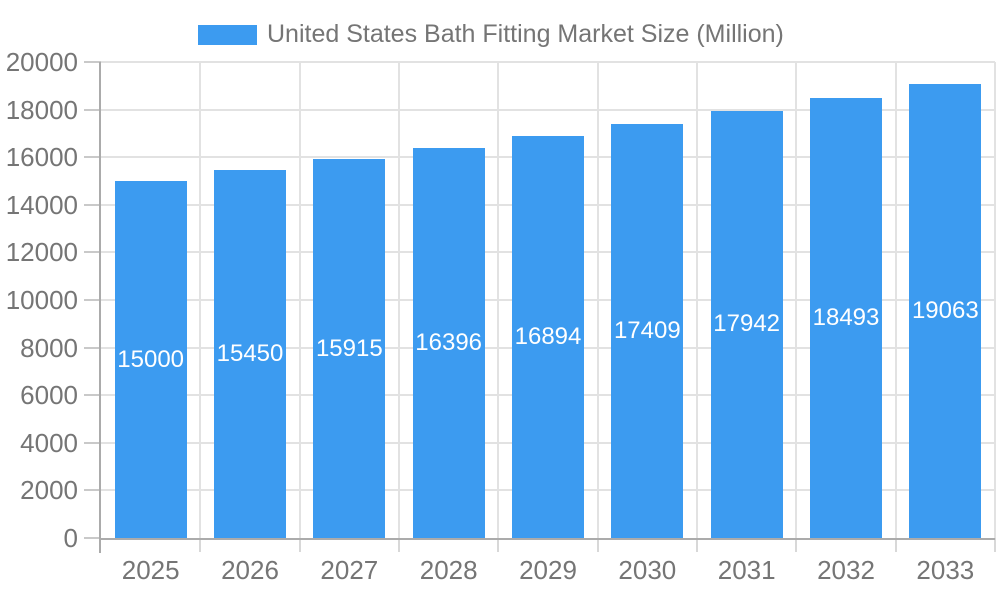 The width and height of the screenshot is (1000, 600). I want to click on bar-value-label: 15000, so click(151, 359).